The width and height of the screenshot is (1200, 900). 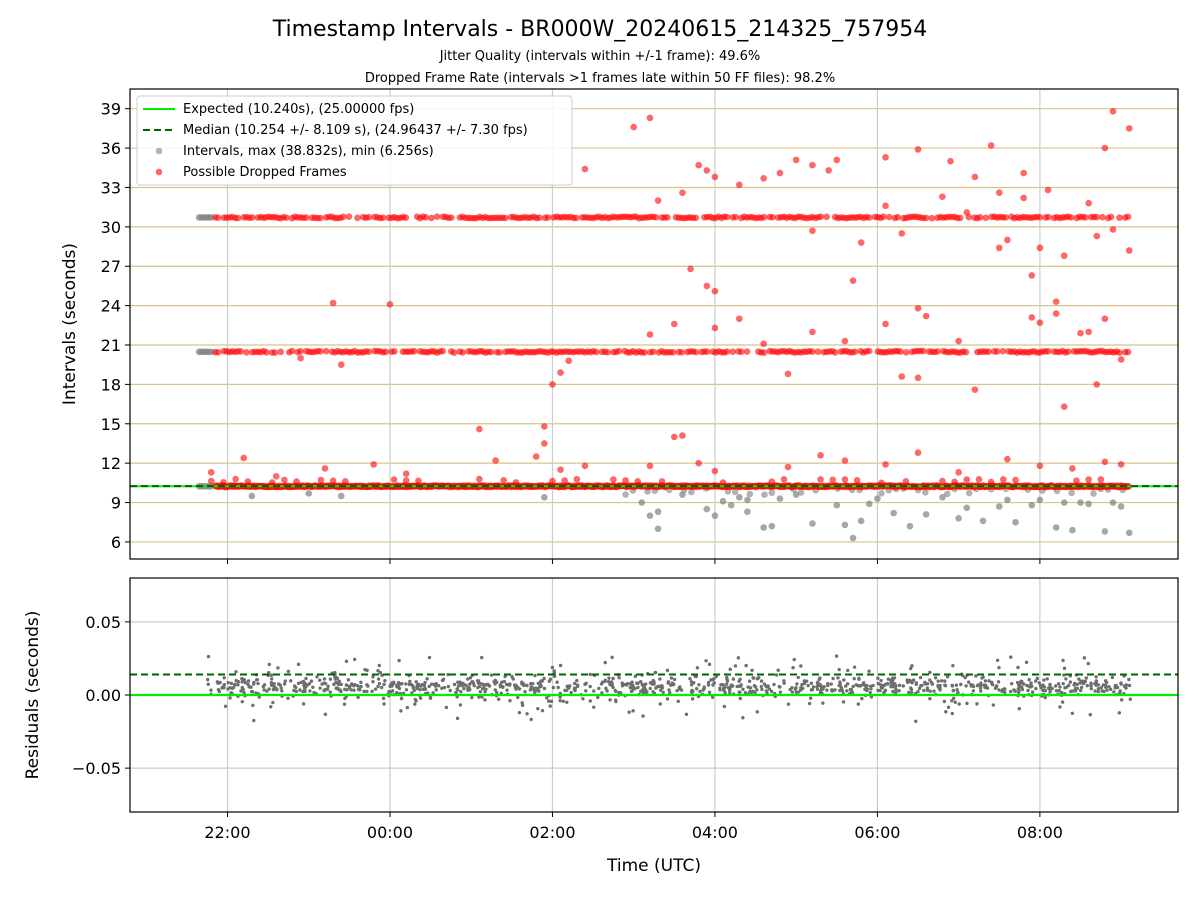 I want to click on intervals-y-tick-label: 30, so click(x=111, y=227).